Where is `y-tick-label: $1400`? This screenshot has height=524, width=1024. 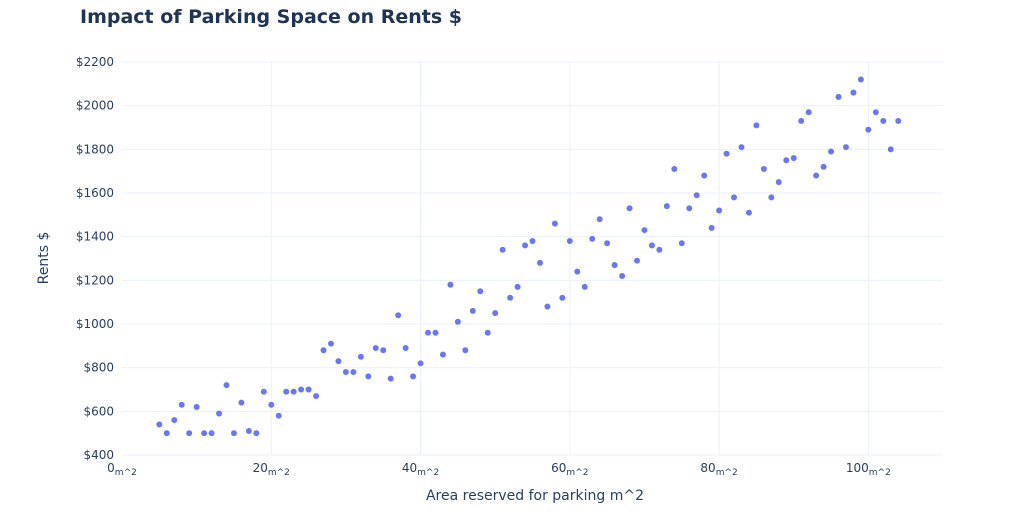 y-tick-label: $1400 is located at coordinates (95, 237).